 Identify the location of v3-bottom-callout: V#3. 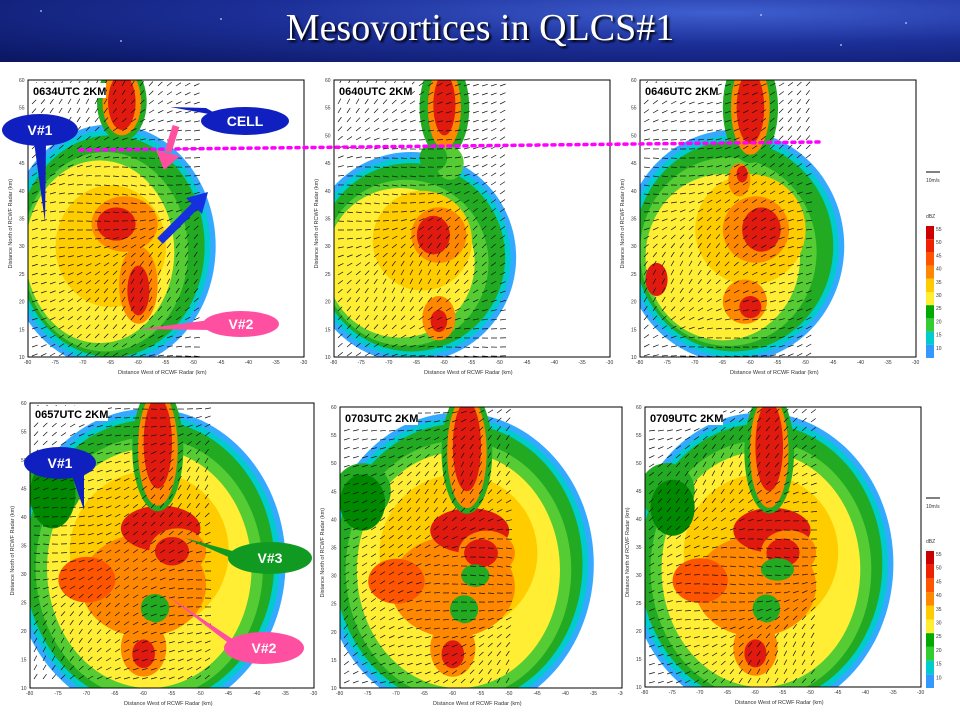
(248, 556).